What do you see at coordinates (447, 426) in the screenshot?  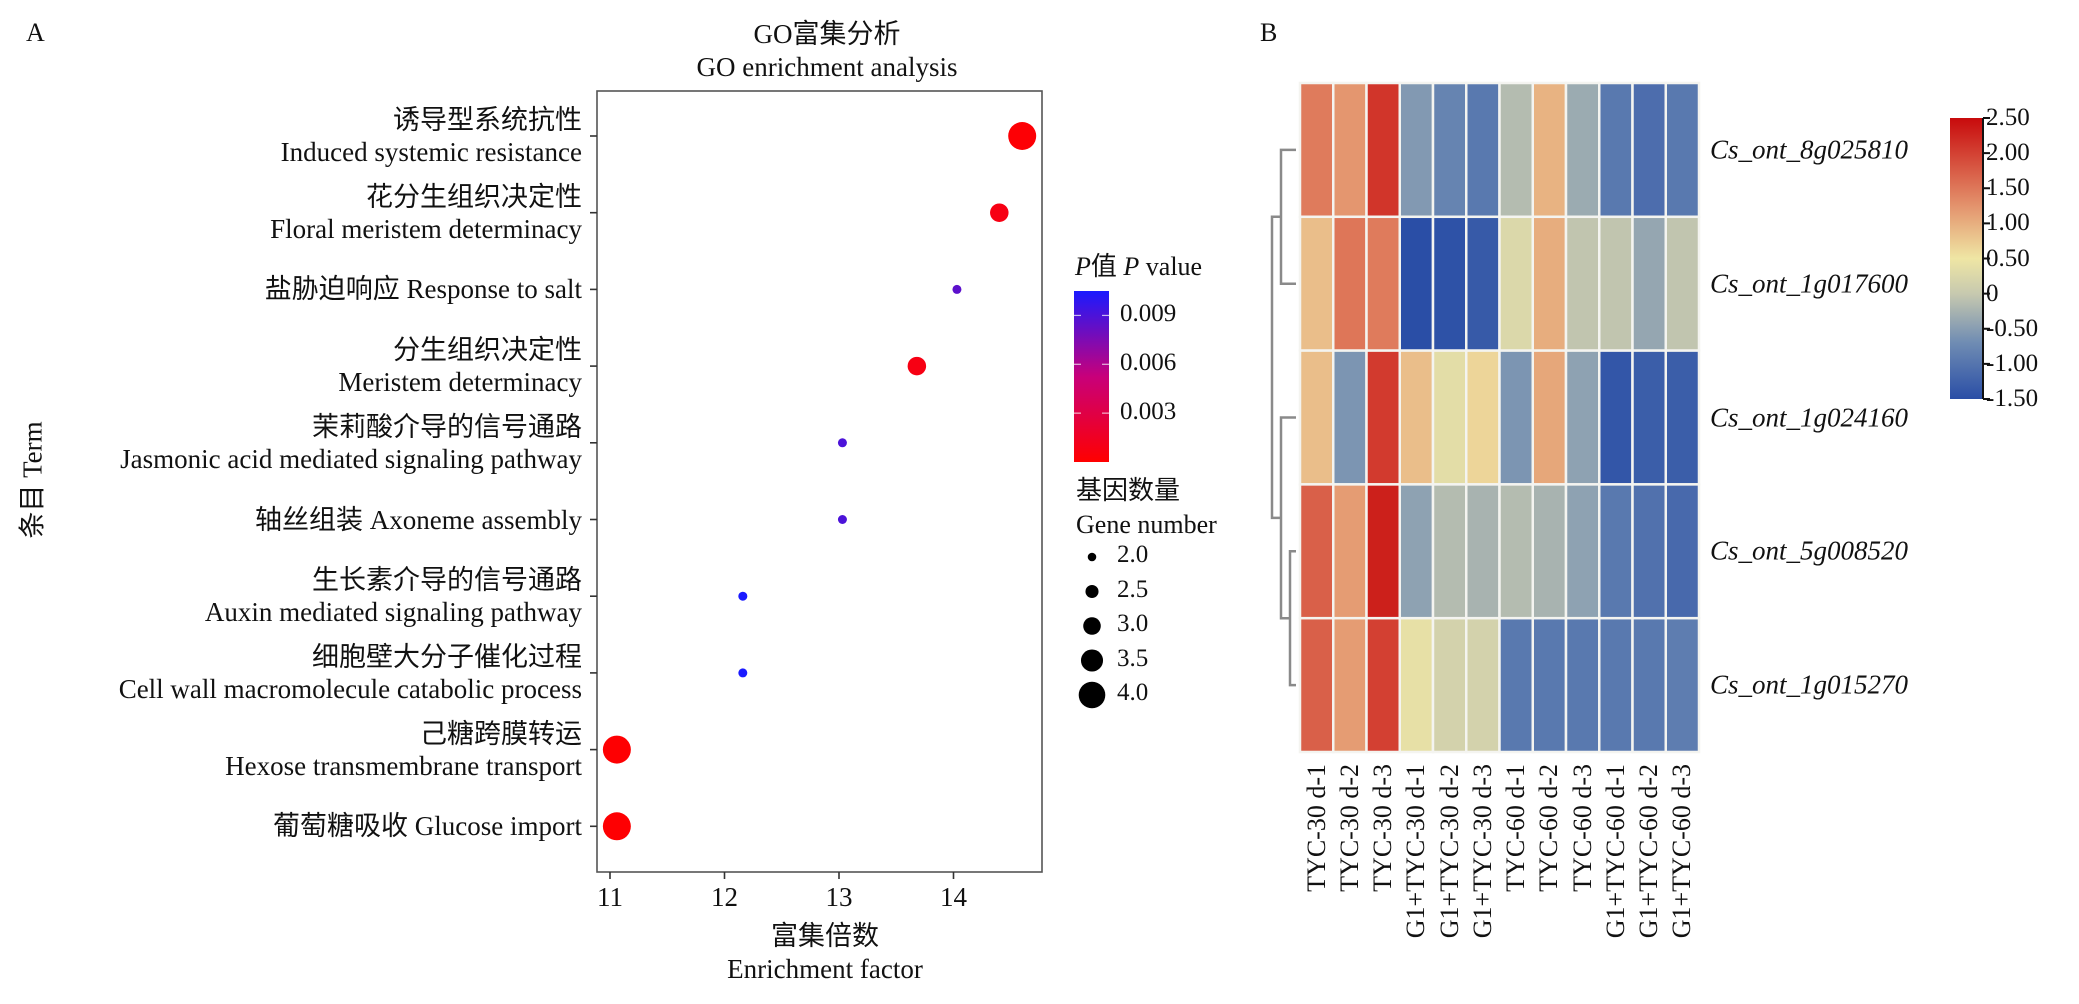 I see `term-label-cn: 茉莉酸介导的信号通路` at bounding box center [447, 426].